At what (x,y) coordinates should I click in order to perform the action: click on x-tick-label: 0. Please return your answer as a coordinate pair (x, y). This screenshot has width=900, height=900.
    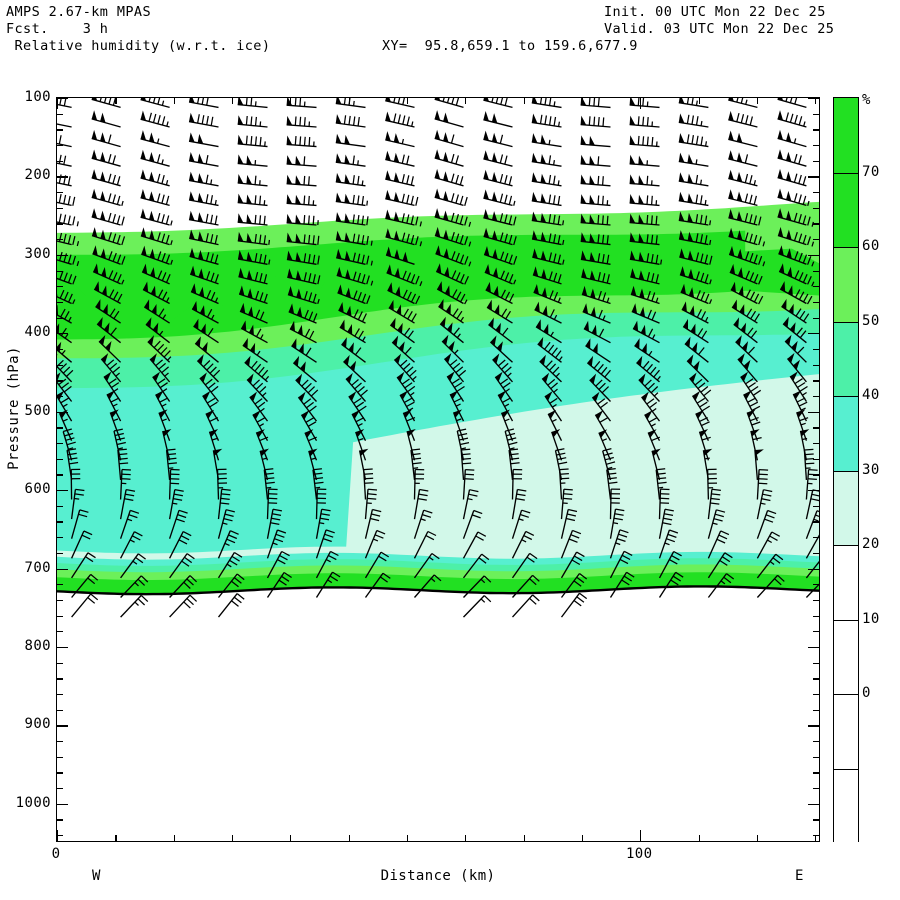
    Looking at the image, I should click on (56, 854).